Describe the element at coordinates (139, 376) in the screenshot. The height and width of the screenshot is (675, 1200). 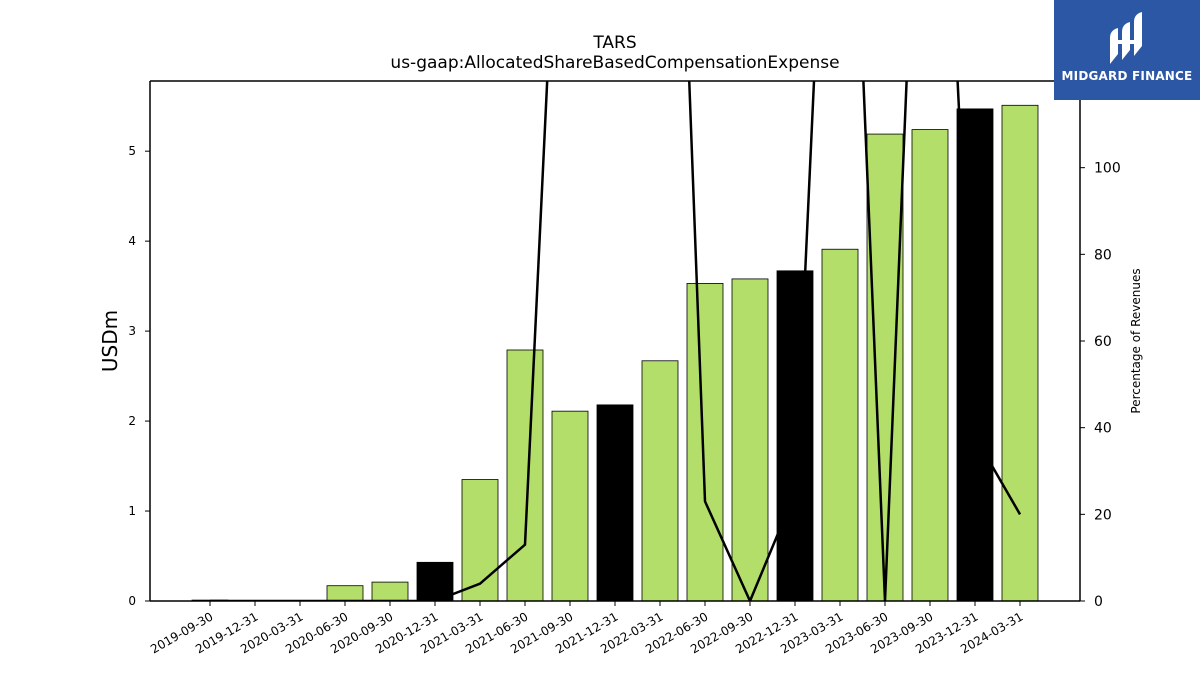
I see `y-ticks-group: 0 1 2 3 4 5` at that location.